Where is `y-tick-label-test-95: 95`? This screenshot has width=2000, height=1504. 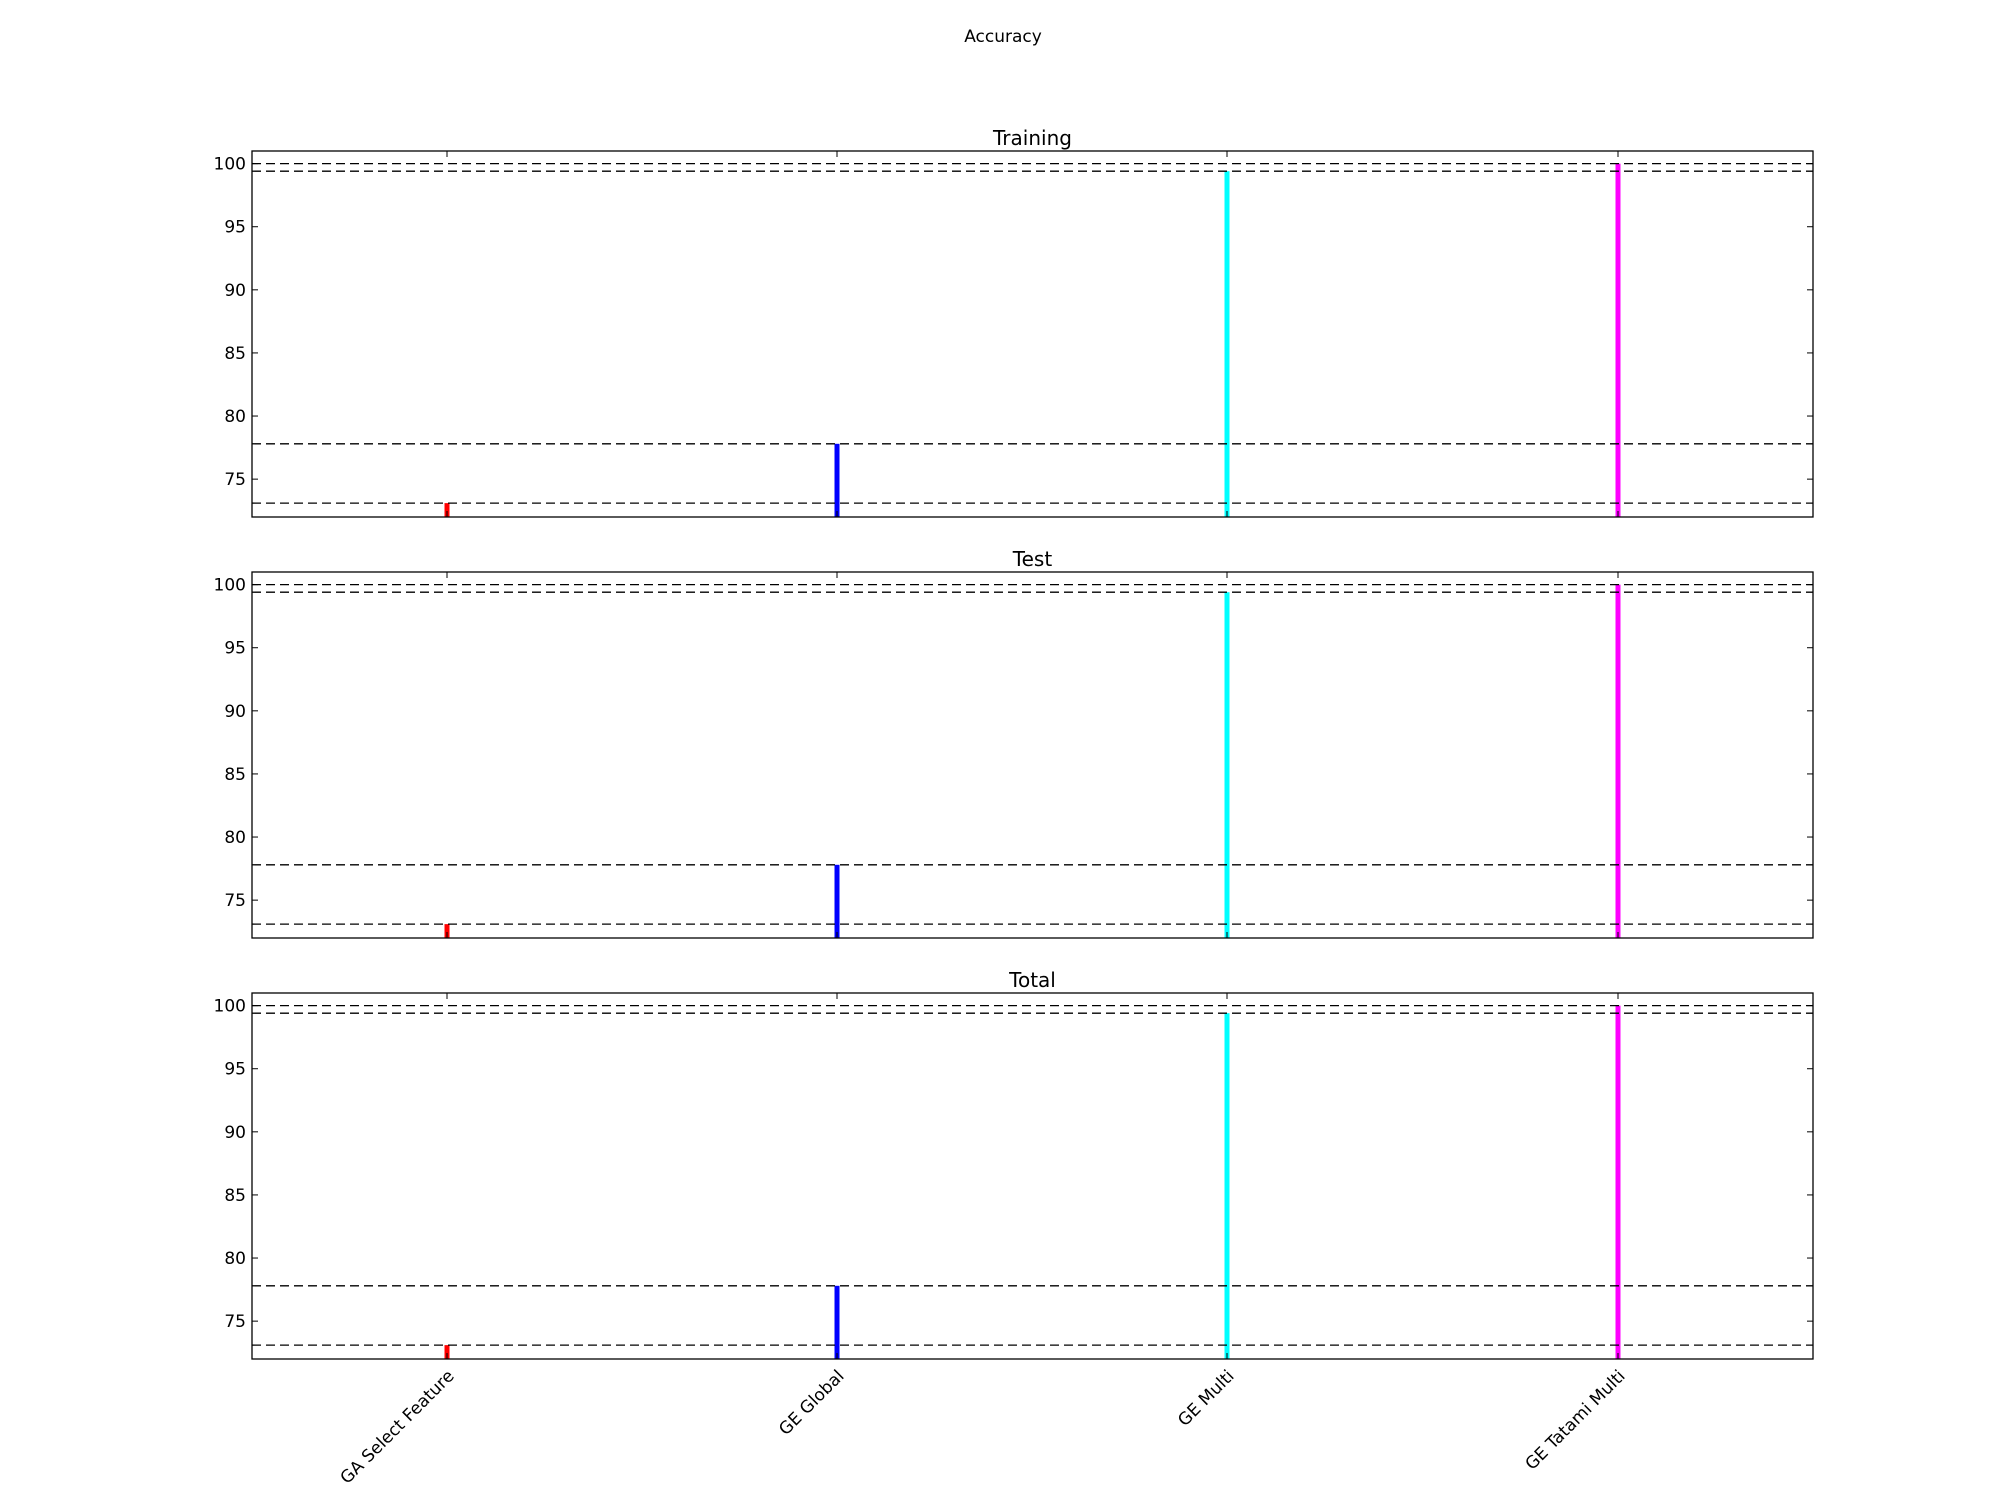
y-tick-label-test-95: 95 is located at coordinates (235, 649).